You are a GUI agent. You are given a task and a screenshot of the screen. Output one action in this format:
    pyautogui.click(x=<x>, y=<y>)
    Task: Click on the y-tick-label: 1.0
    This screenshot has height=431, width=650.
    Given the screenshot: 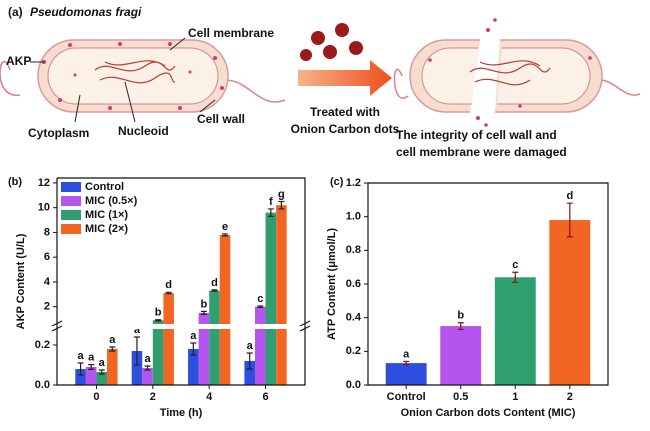 What is the action you would take?
    pyautogui.click(x=353, y=217)
    